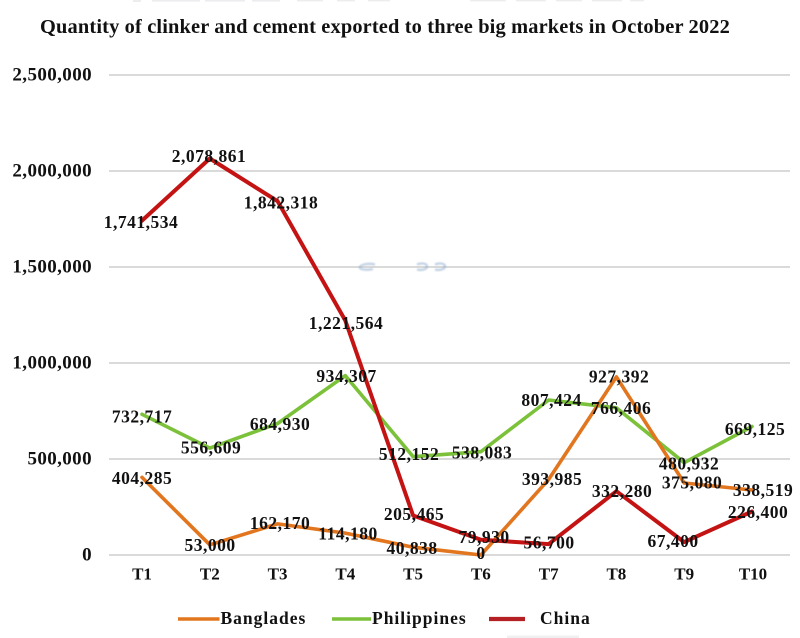 This screenshot has width=800, height=638. What do you see at coordinates (482, 452) in the screenshot?
I see `svg-text: 538,083` at bounding box center [482, 452].